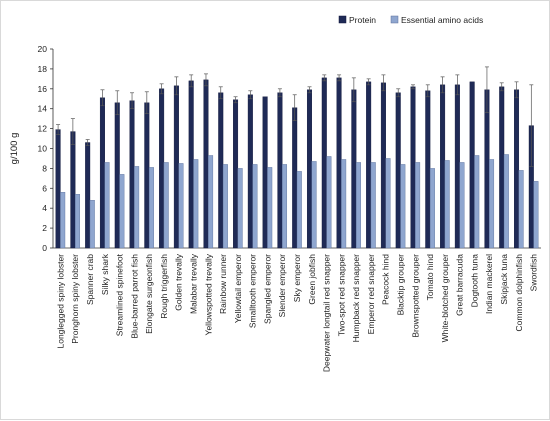 The height and width of the screenshot is (421, 550). I want to click on x-category-label: Sky emperor, so click(297, 278).